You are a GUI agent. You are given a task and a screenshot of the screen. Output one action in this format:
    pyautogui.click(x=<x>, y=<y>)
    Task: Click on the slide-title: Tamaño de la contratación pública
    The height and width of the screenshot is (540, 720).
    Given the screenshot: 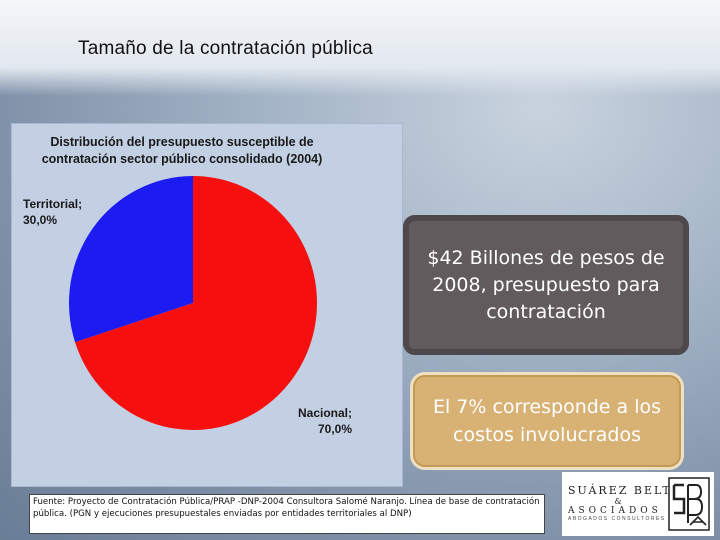 What is the action you would take?
    pyautogui.click(x=225, y=48)
    